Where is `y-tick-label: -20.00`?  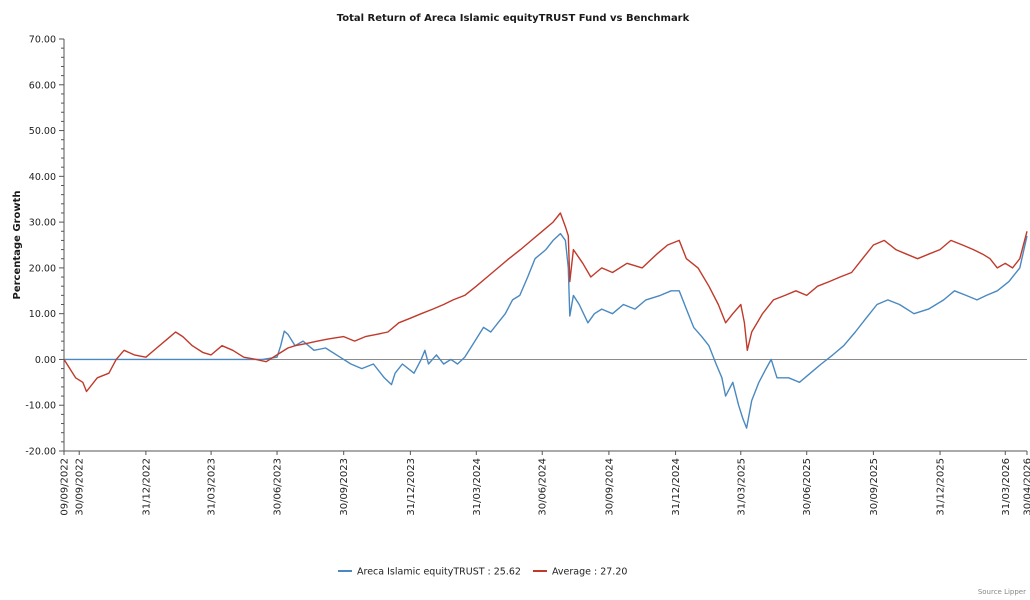
y-tick-label: -20.00 is located at coordinates (40, 452).